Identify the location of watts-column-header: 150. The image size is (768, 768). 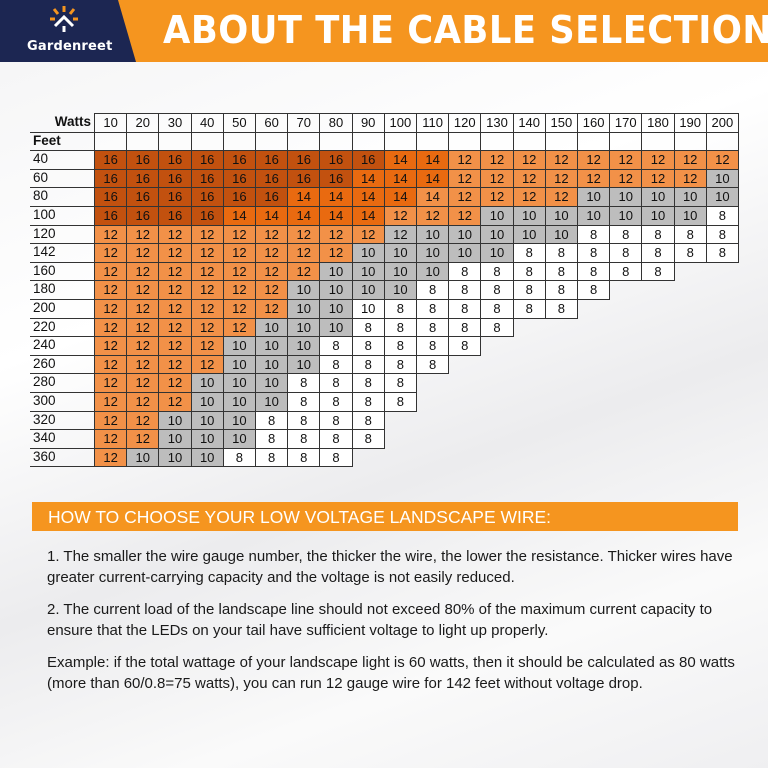
(561, 123).